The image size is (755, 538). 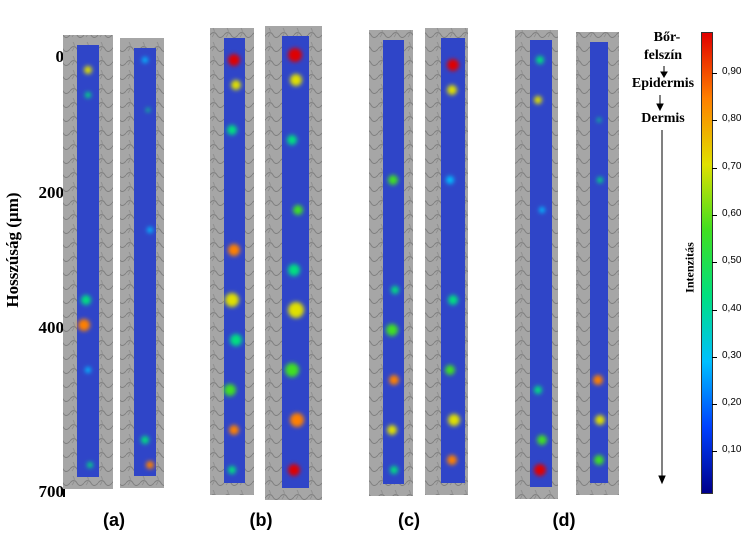 I want to click on panel-label-b: (b), so click(x=261, y=520).